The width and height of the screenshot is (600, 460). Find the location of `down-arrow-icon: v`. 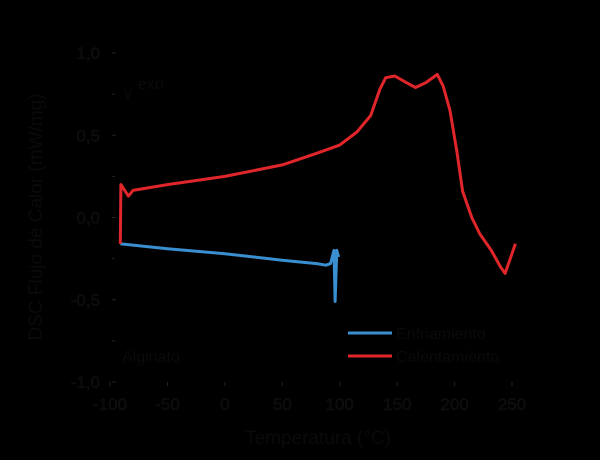

down-arrow-icon: v is located at coordinates (128, 93).